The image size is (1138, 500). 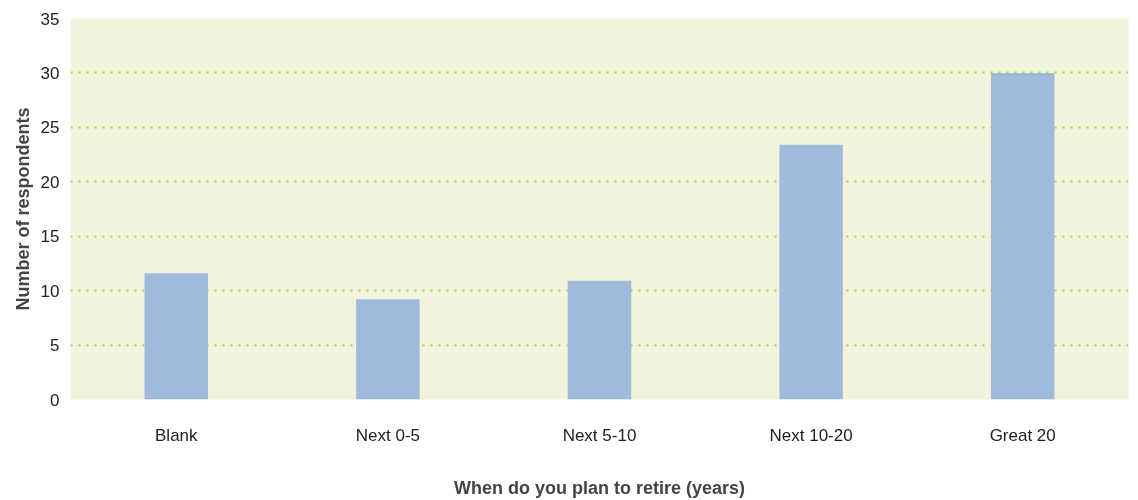 I want to click on y-tick-label: 30, so click(x=50, y=73).